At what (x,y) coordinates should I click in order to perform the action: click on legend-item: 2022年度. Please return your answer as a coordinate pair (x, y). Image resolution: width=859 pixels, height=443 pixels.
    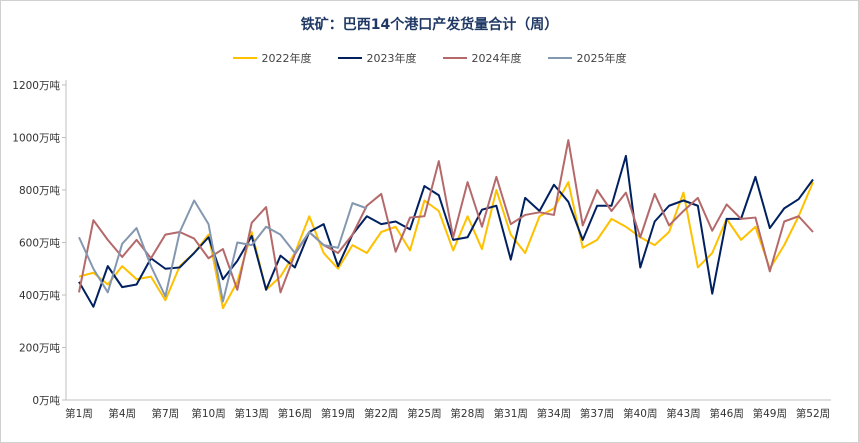
    Looking at the image, I should click on (272, 58).